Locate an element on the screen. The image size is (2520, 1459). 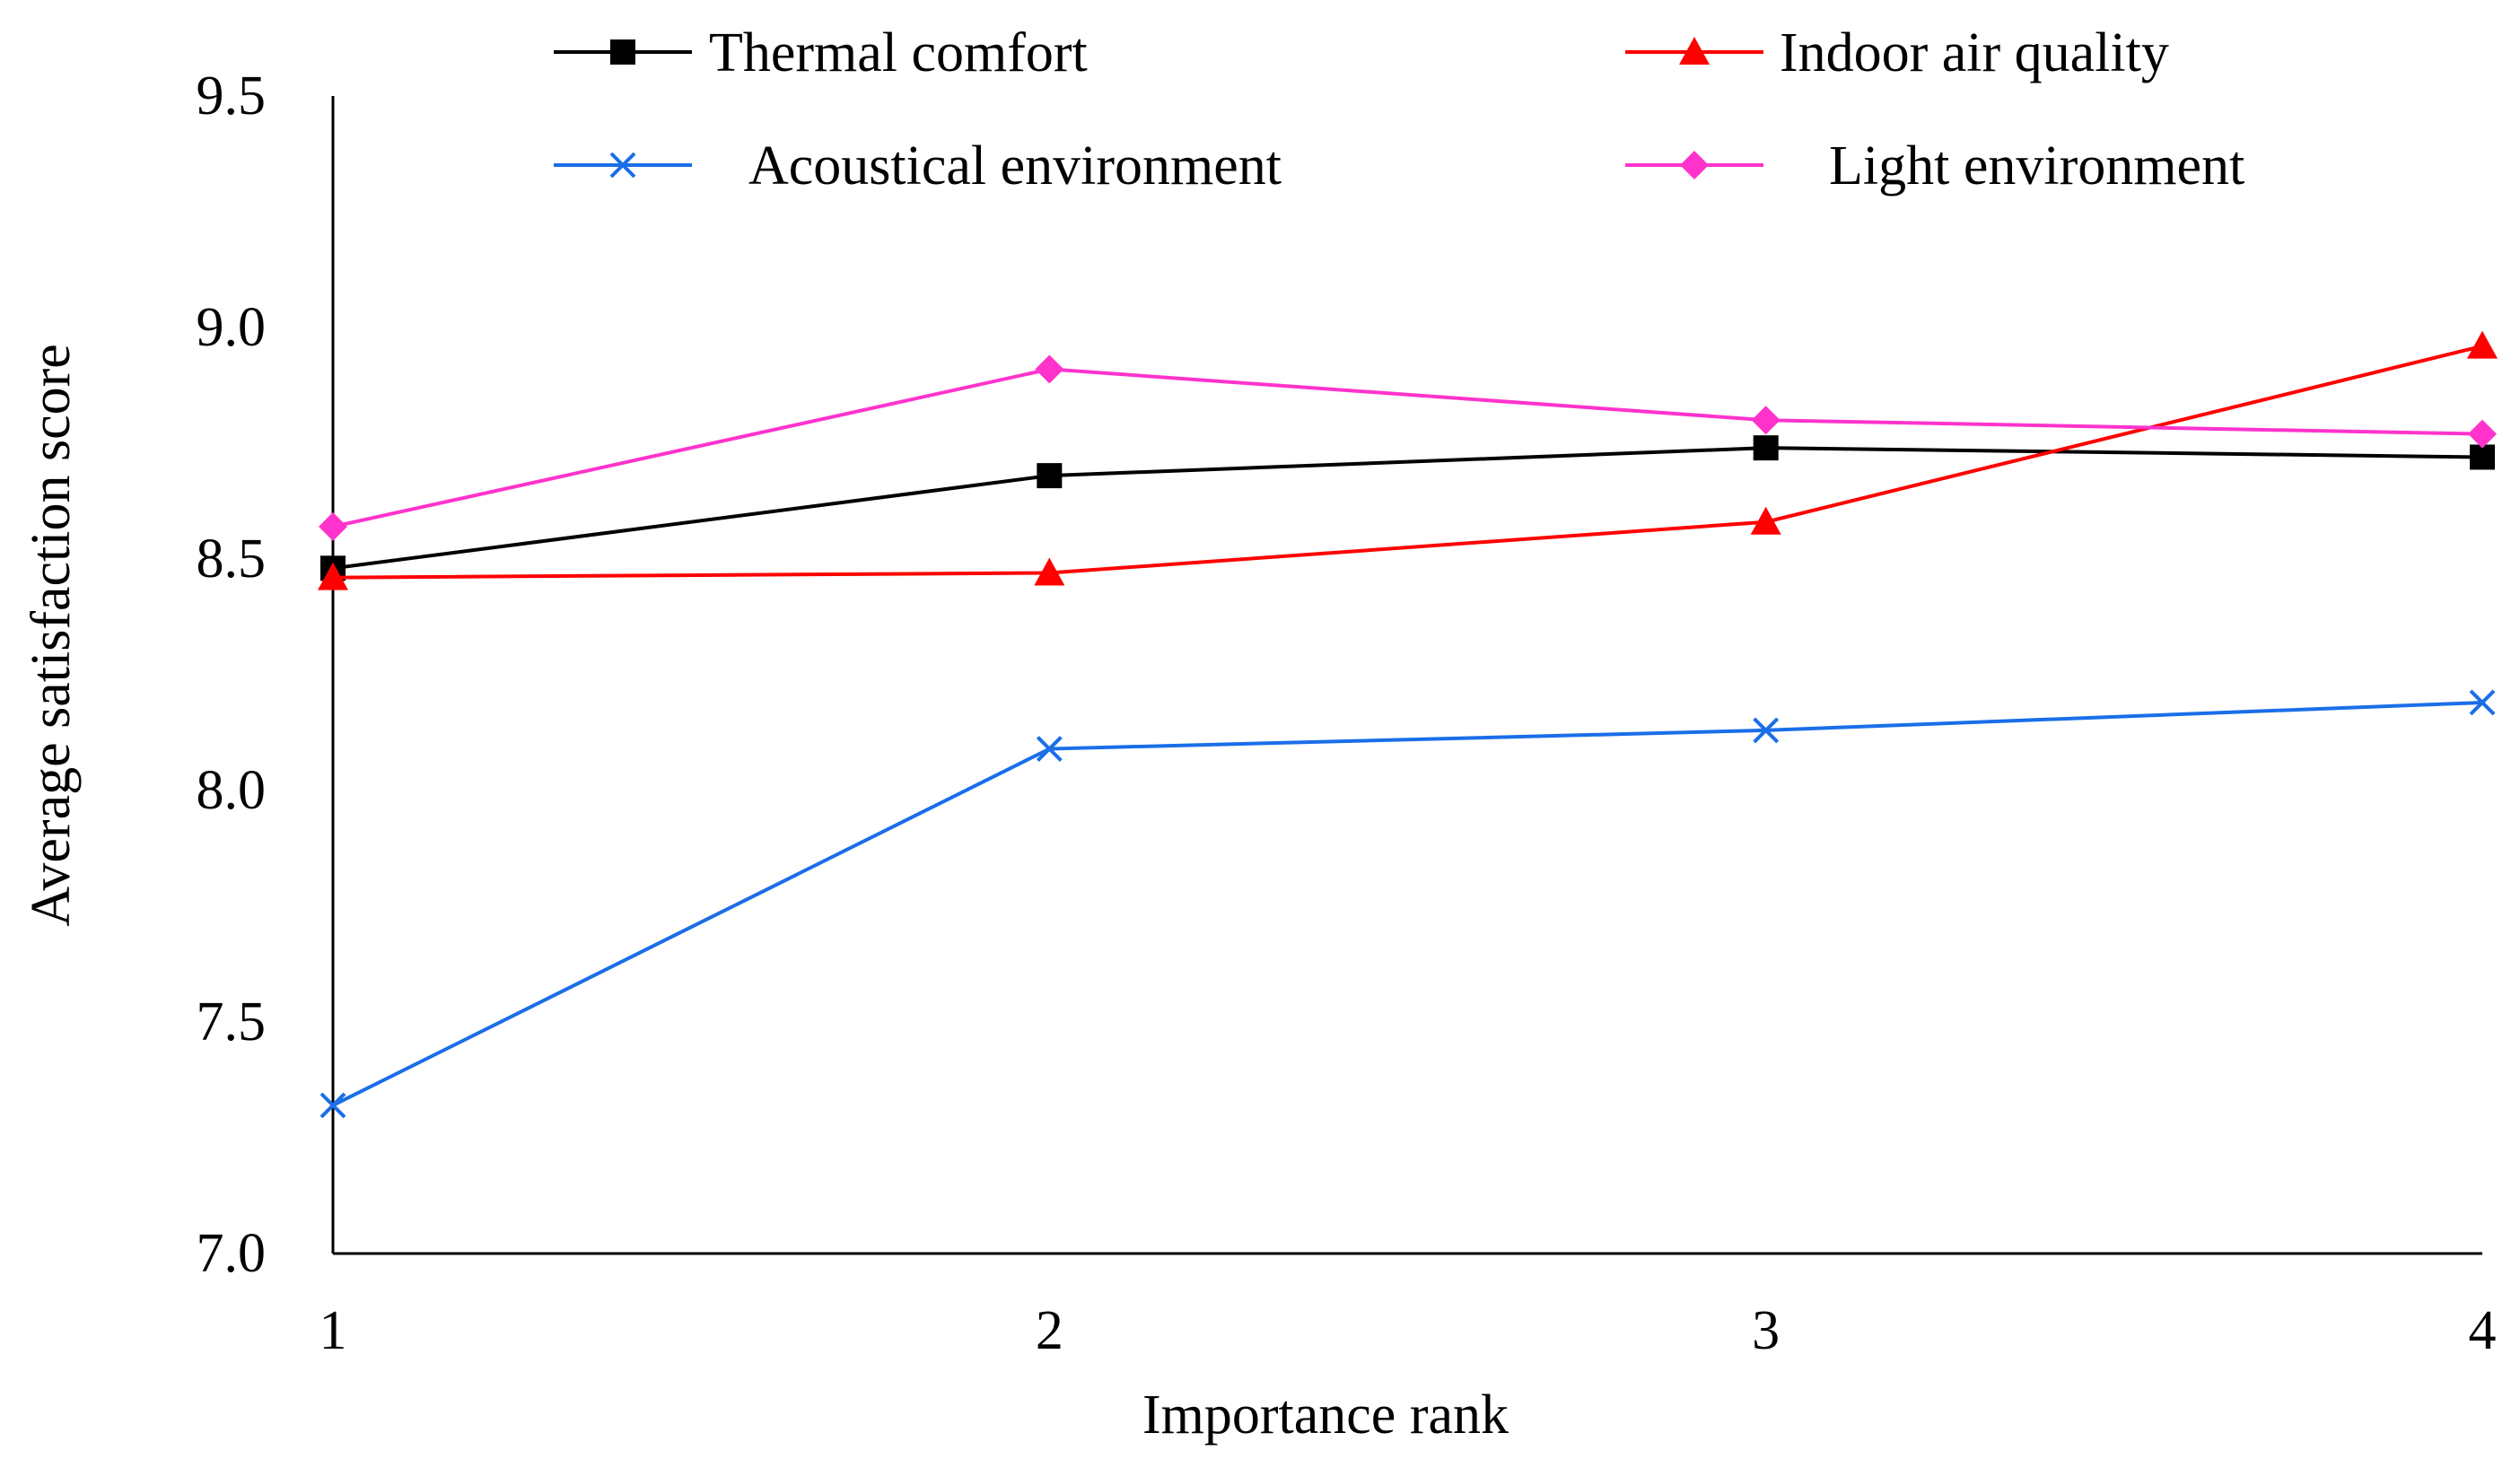
x-tick-labels: 1 2 3 4 is located at coordinates (1408, 1330).